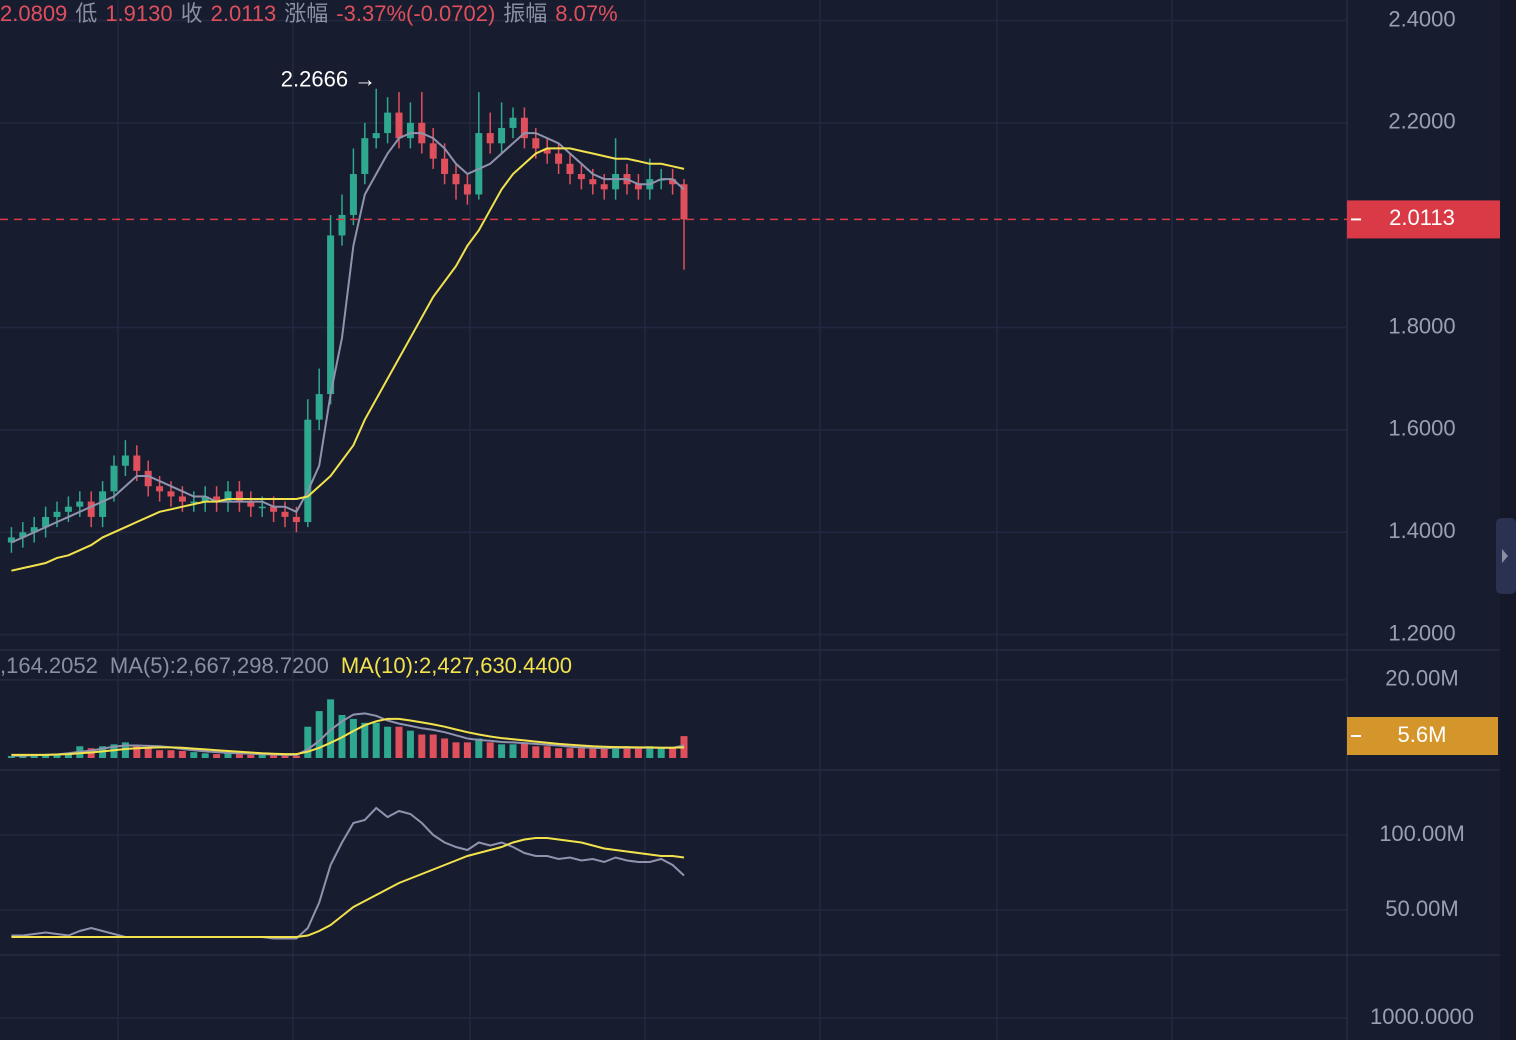  What do you see at coordinates (1421, 678) in the screenshot?
I see `y-tick-label: 20.00M` at bounding box center [1421, 678].